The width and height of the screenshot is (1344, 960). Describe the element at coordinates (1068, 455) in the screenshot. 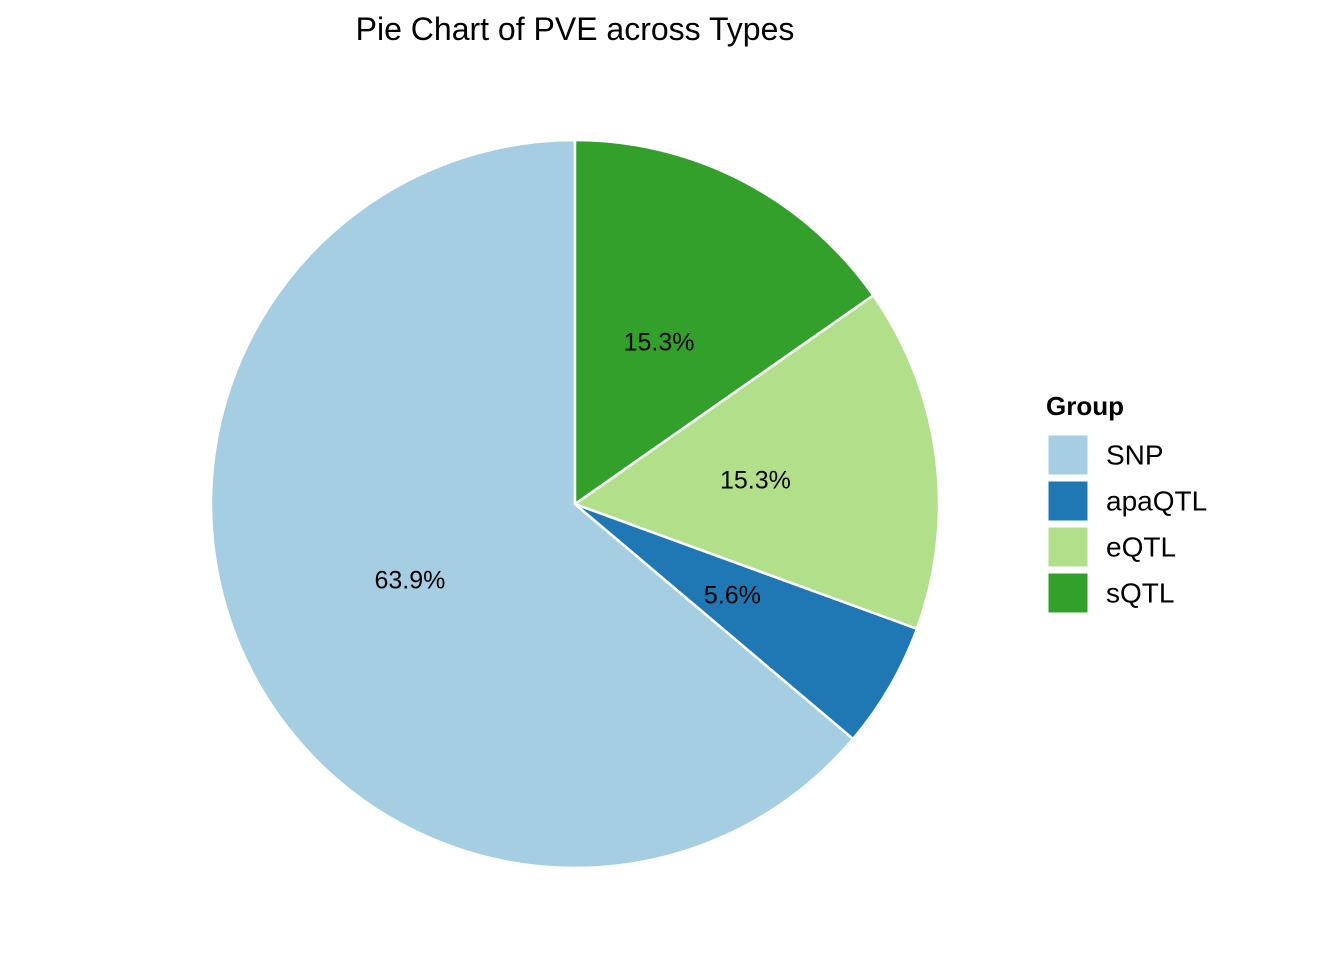

I see `legend-swatch-snp` at that location.